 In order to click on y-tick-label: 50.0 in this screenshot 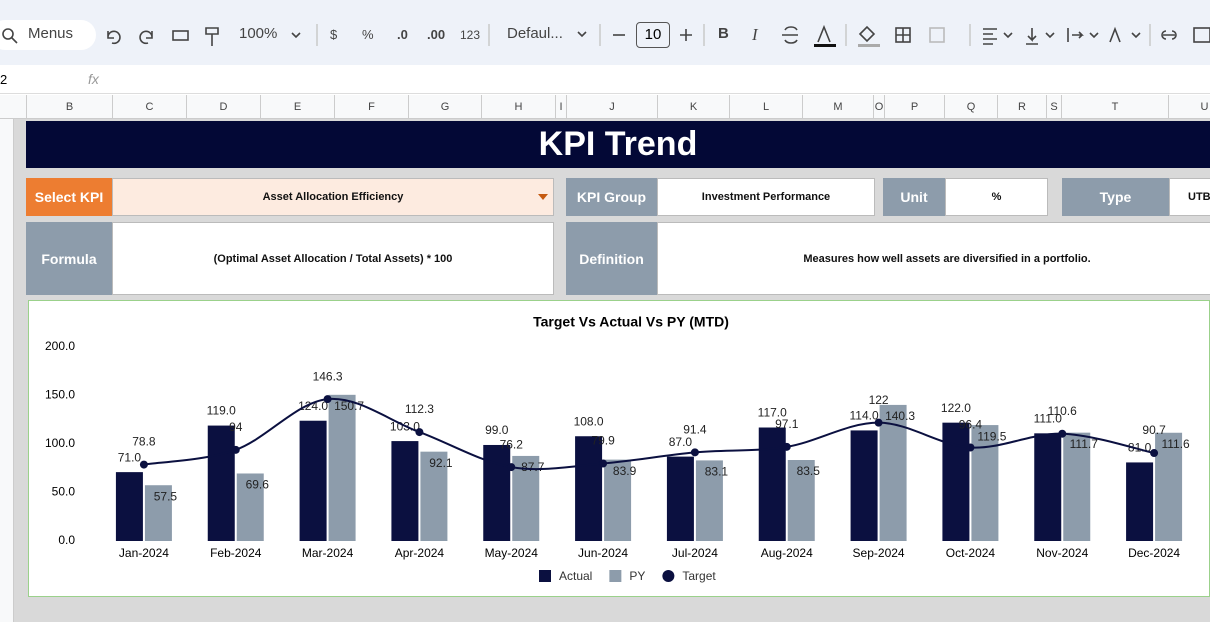, I will do `click(64, 492)`.